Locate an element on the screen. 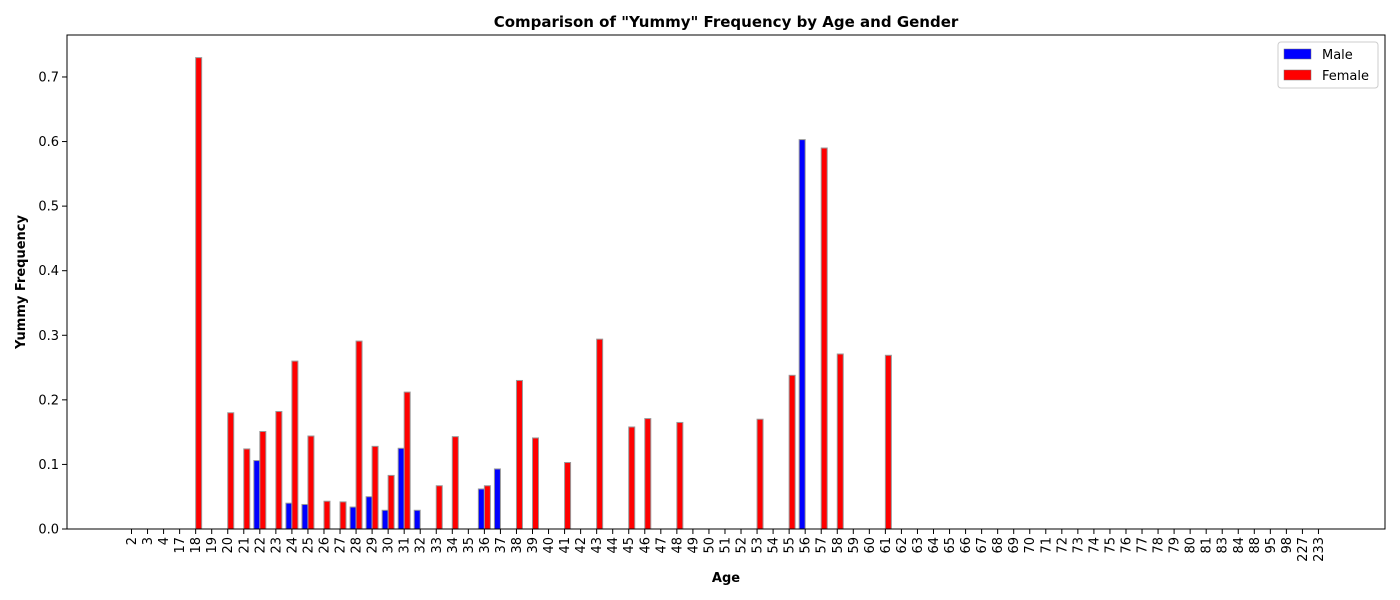 This screenshot has height=600, width=1400. x-tick-label: 67 is located at coordinates (982, 545).